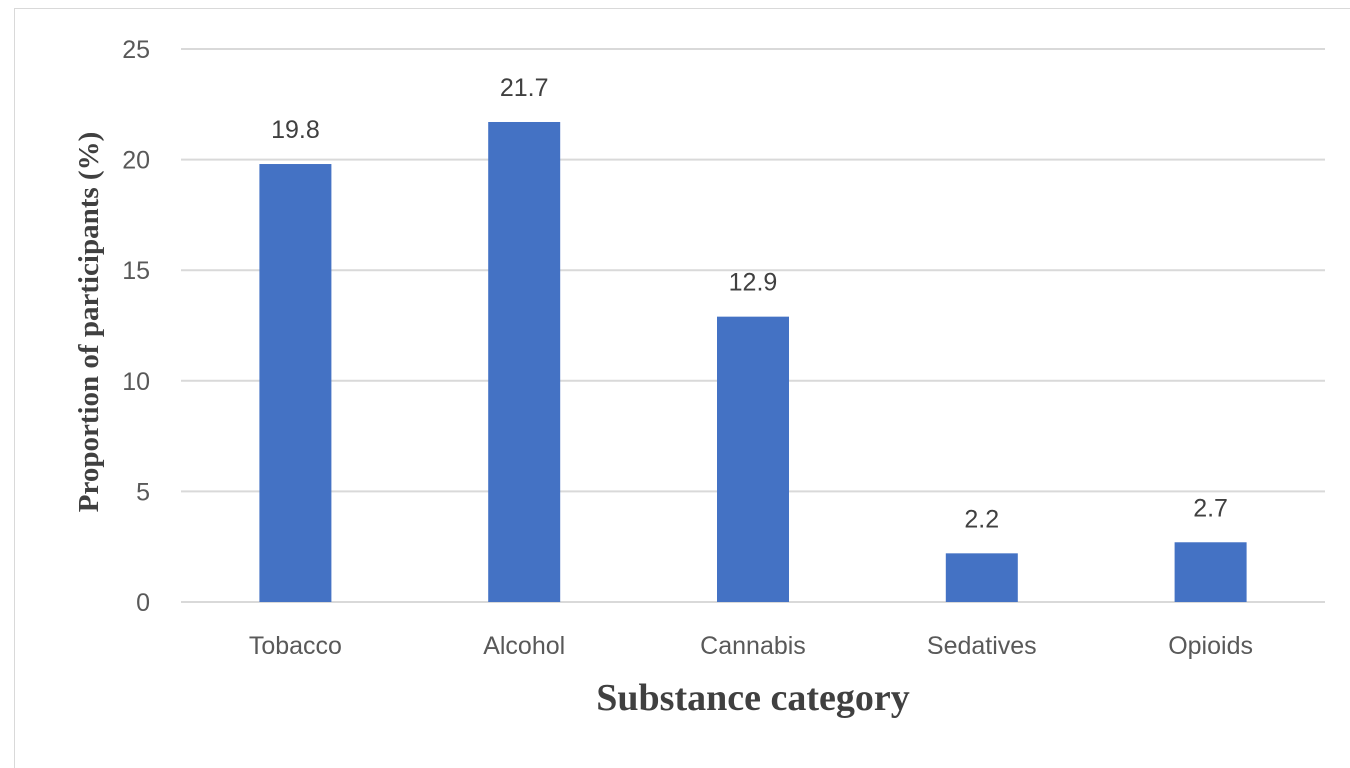 The image size is (1350, 768). What do you see at coordinates (981, 577) in the screenshot?
I see `bar-sedatives` at bounding box center [981, 577].